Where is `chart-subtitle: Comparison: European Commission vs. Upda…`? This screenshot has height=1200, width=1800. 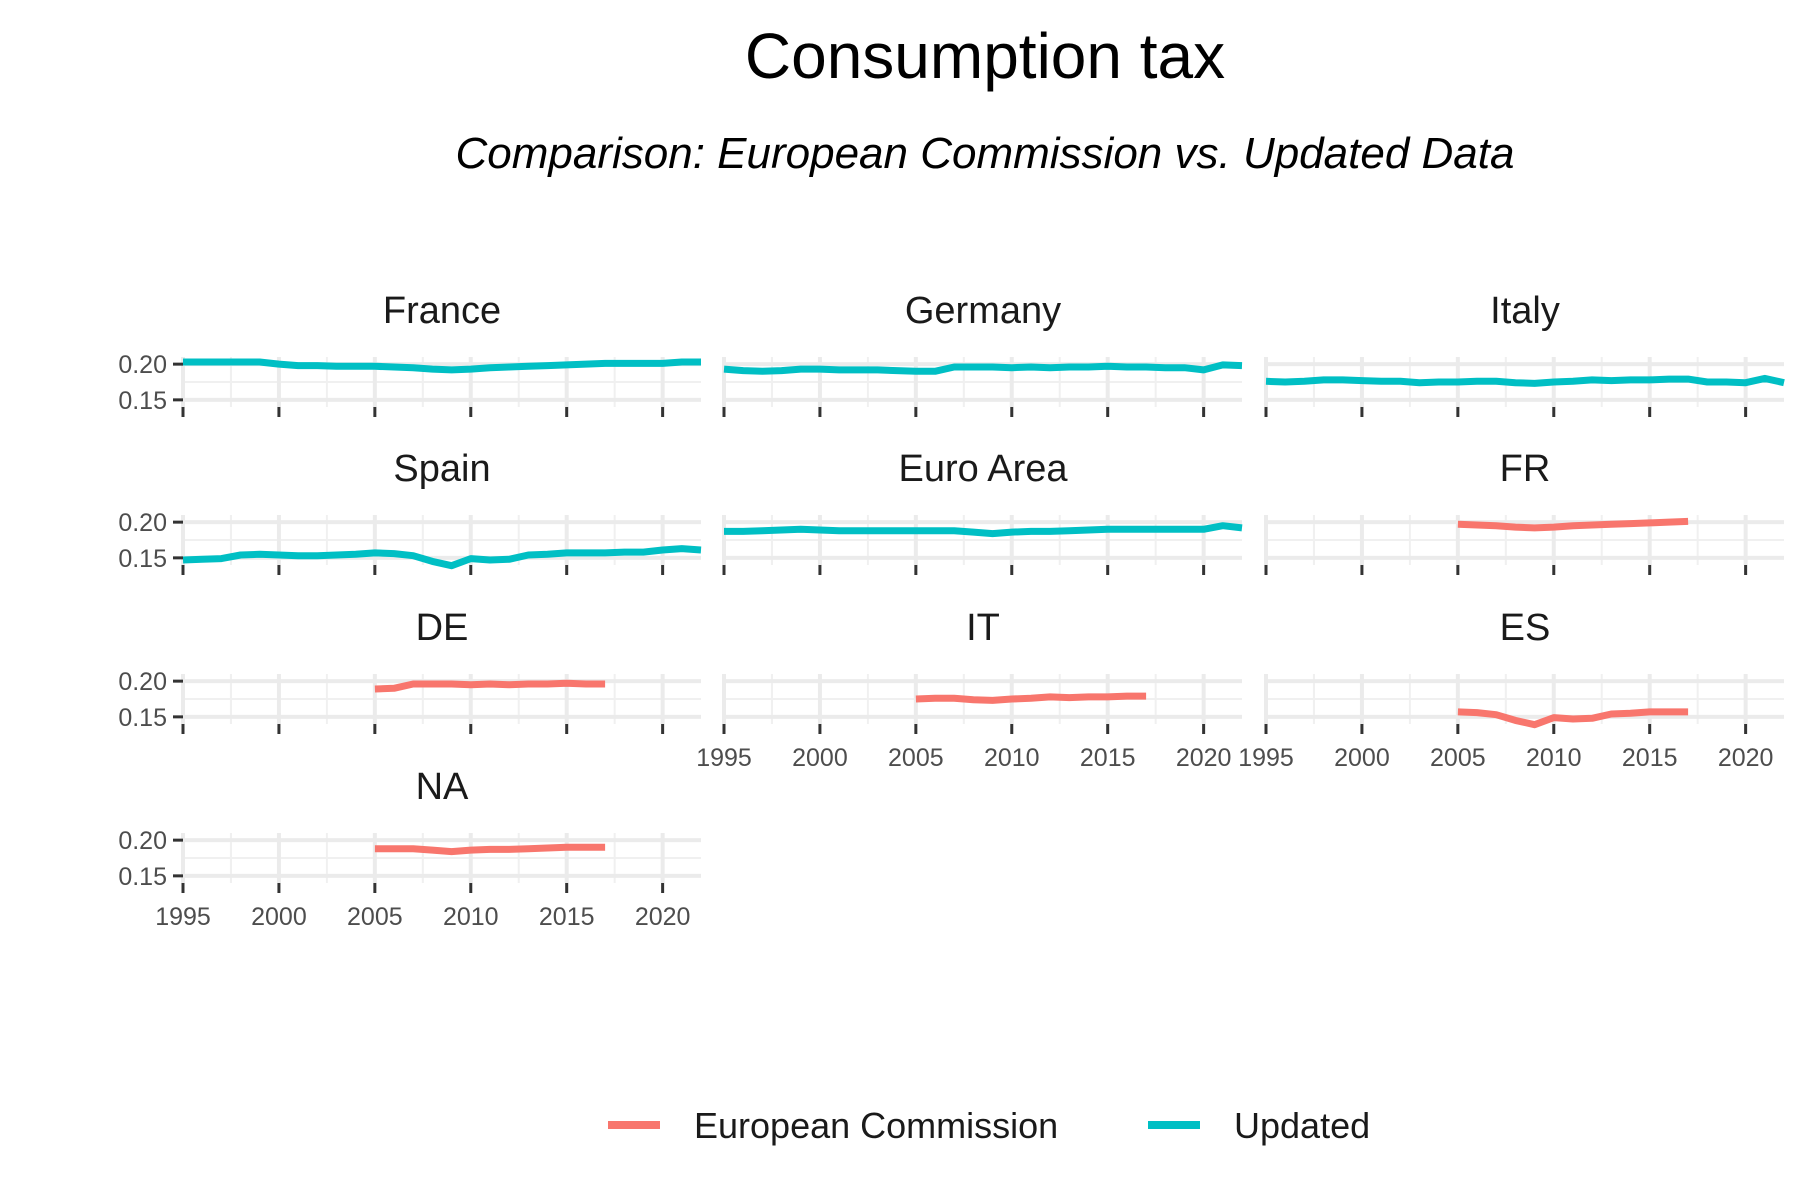 chart-subtitle: Comparison: European Commission vs. Upda… is located at coordinates (985, 153).